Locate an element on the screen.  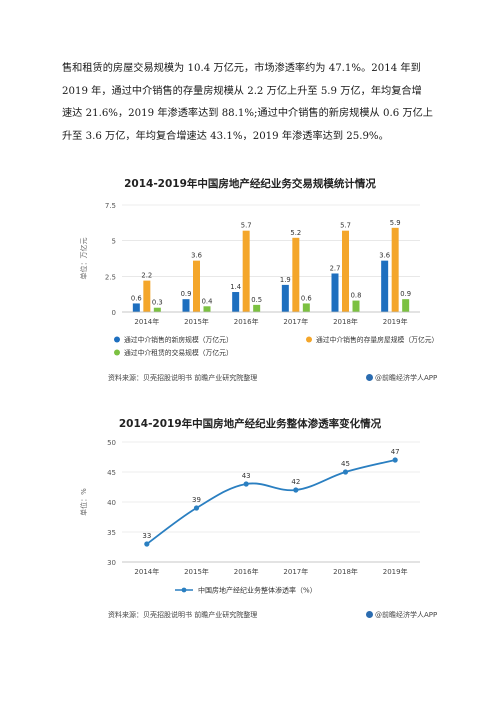
series-line is located at coordinates (271, 502).